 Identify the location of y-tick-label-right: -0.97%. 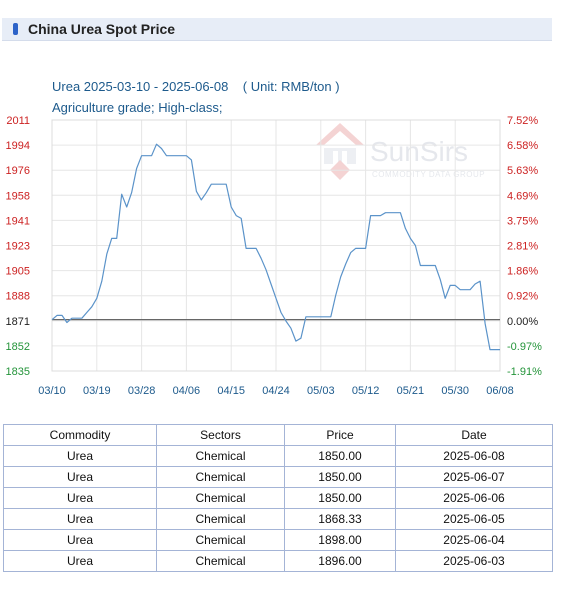
(524, 347).